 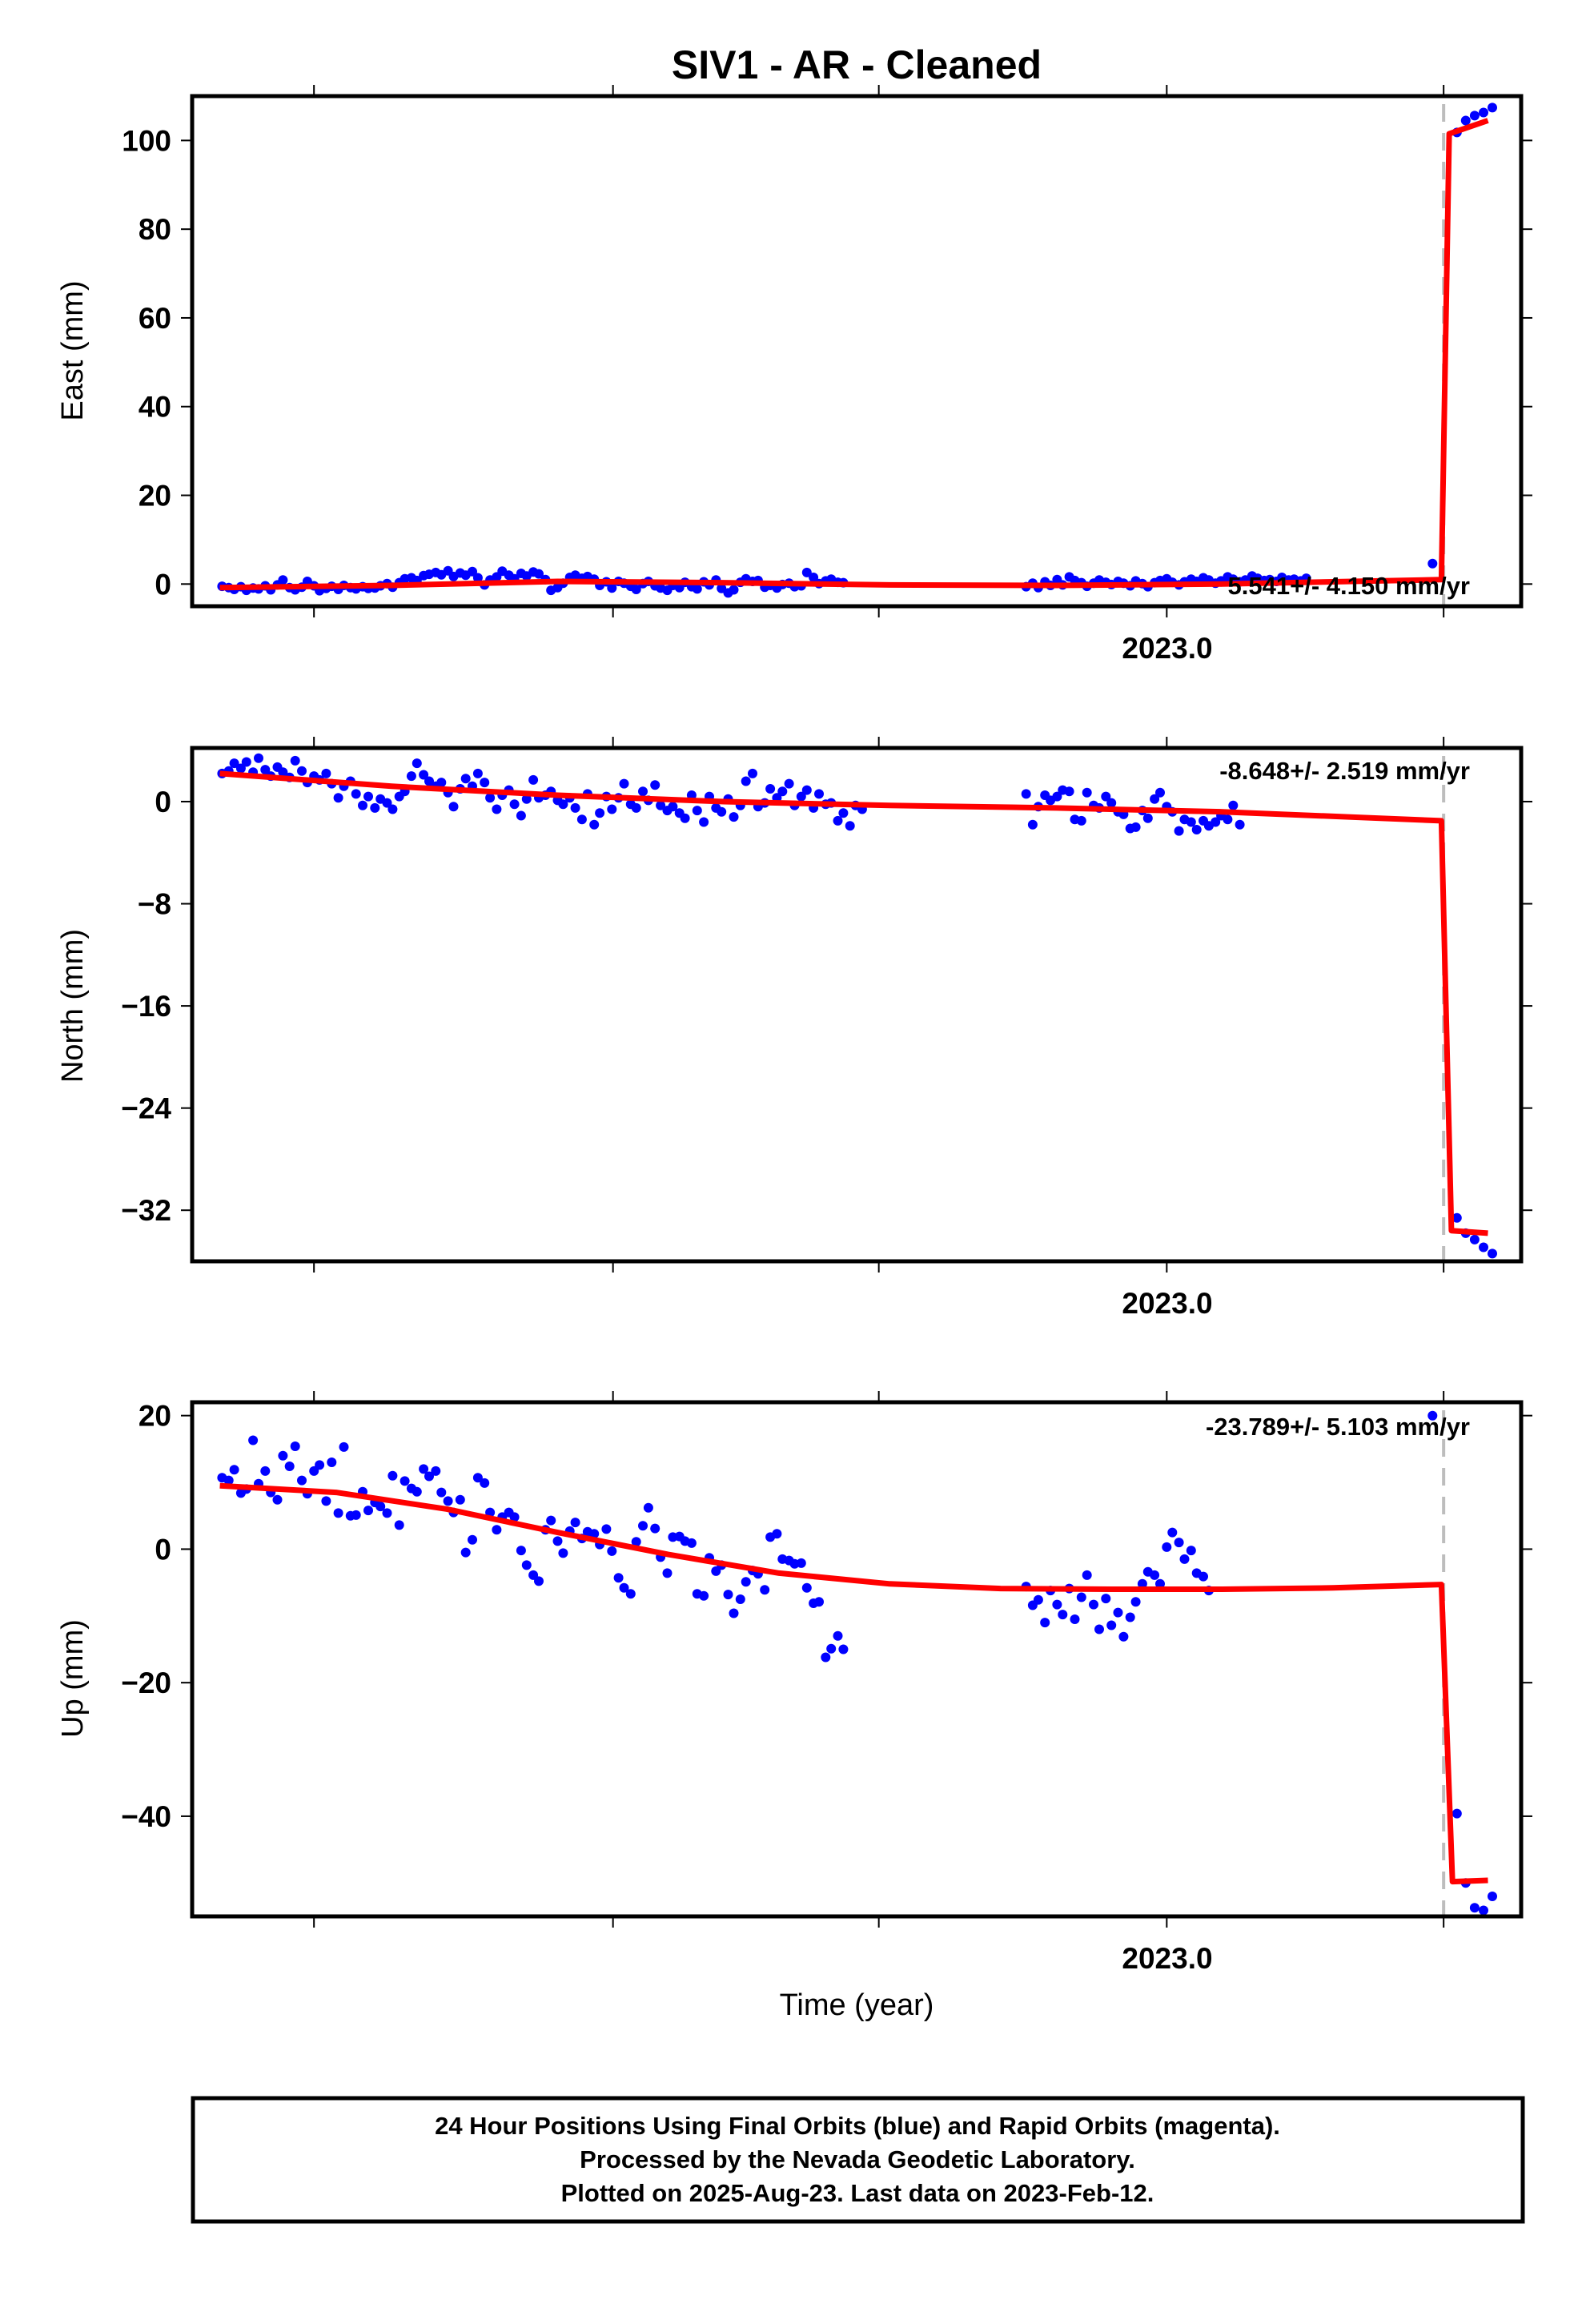 What do you see at coordinates (163, 802) in the screenshot?
I see `north-y-tick-label: 0` at bounding box center [163, 802].